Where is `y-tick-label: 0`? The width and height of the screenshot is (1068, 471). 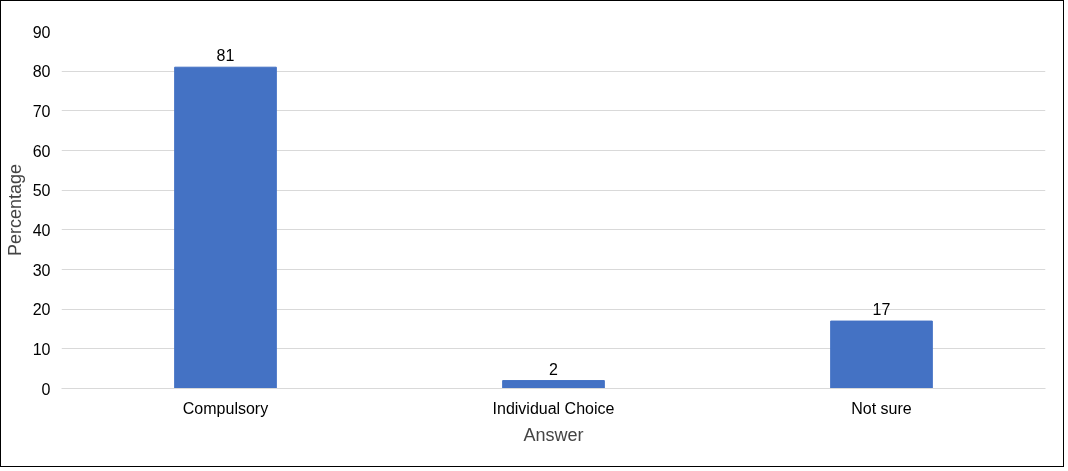 y-tick-label: 0 is located at coordinates (46, 389).